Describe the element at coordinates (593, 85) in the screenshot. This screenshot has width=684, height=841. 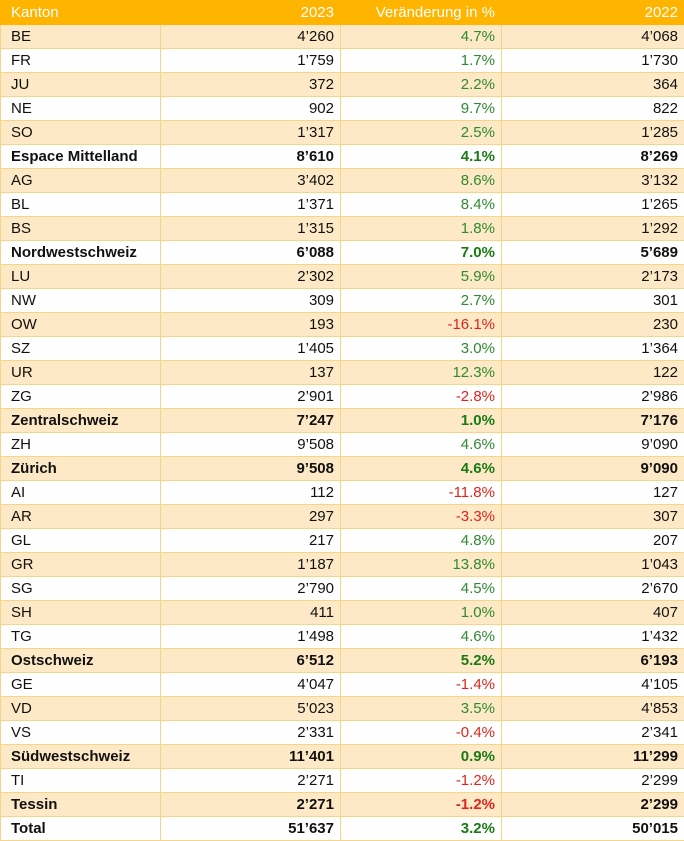
I see `value-2022-cell: 364` at that location.